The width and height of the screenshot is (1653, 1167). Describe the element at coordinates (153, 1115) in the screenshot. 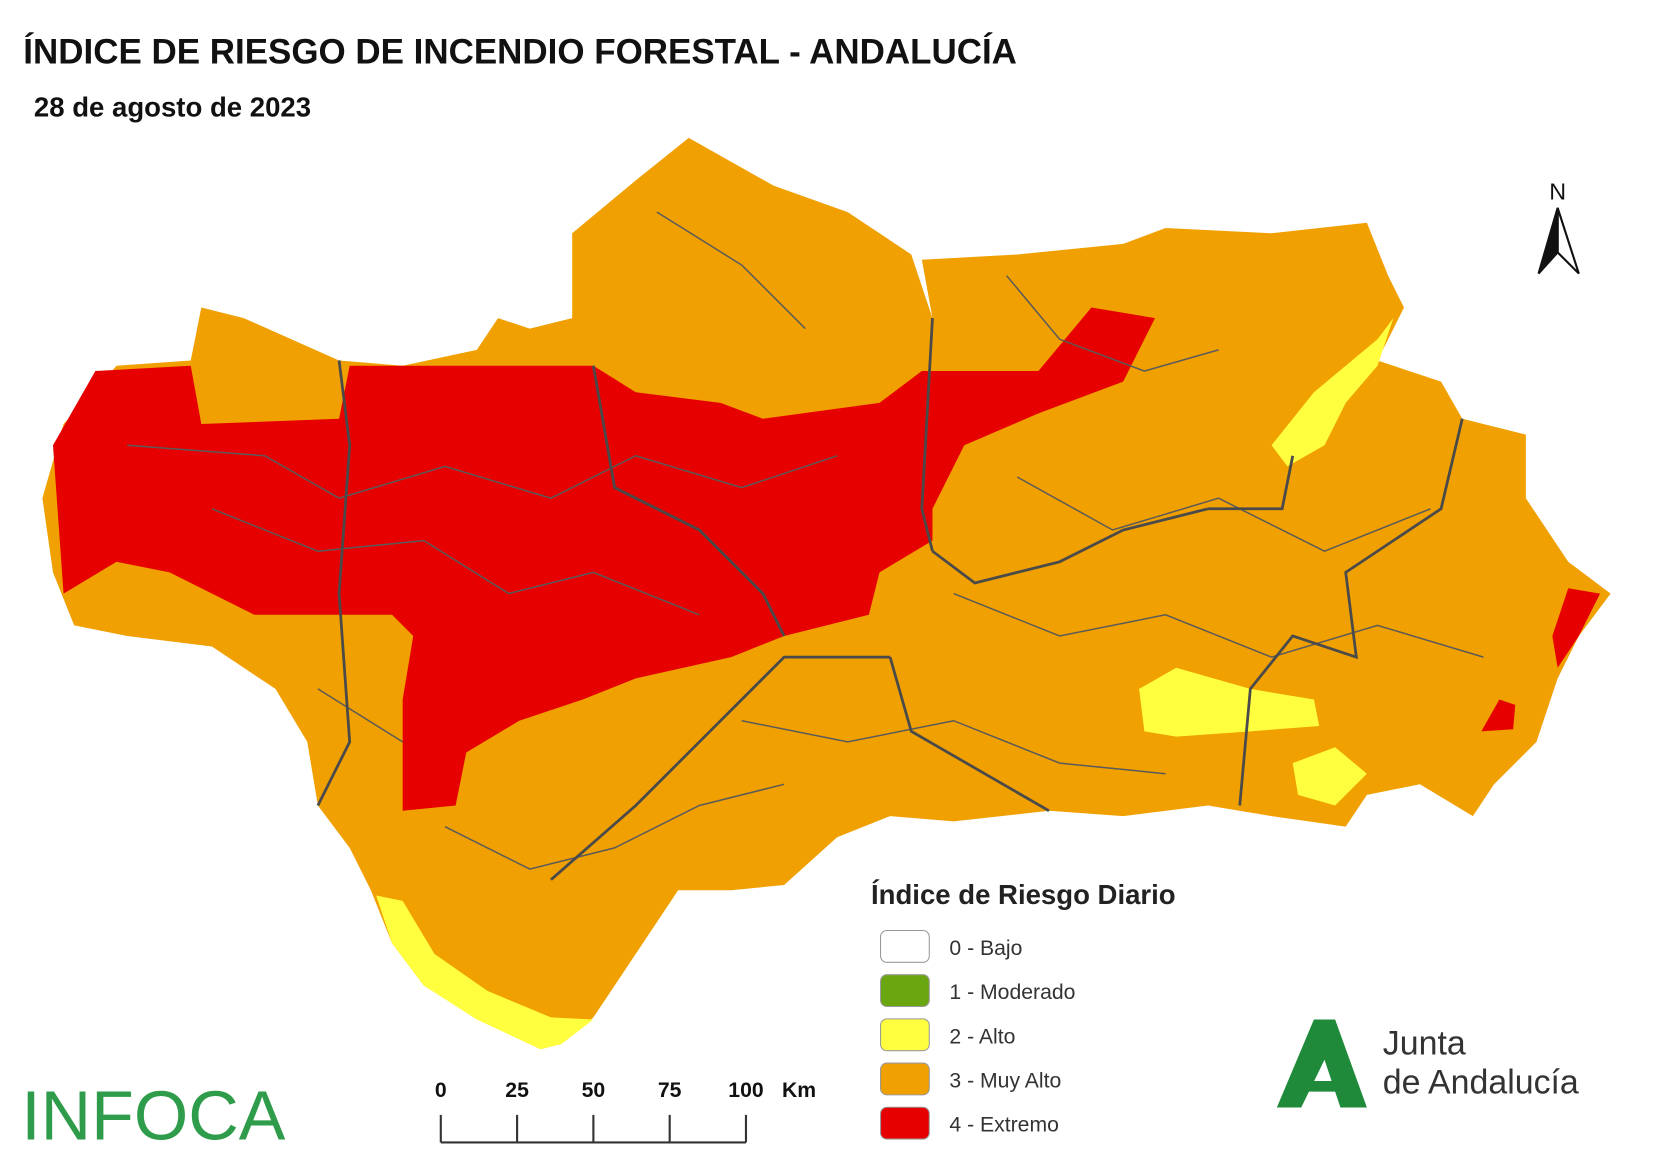

I see `infoca-logo: INFOCA` at that location.